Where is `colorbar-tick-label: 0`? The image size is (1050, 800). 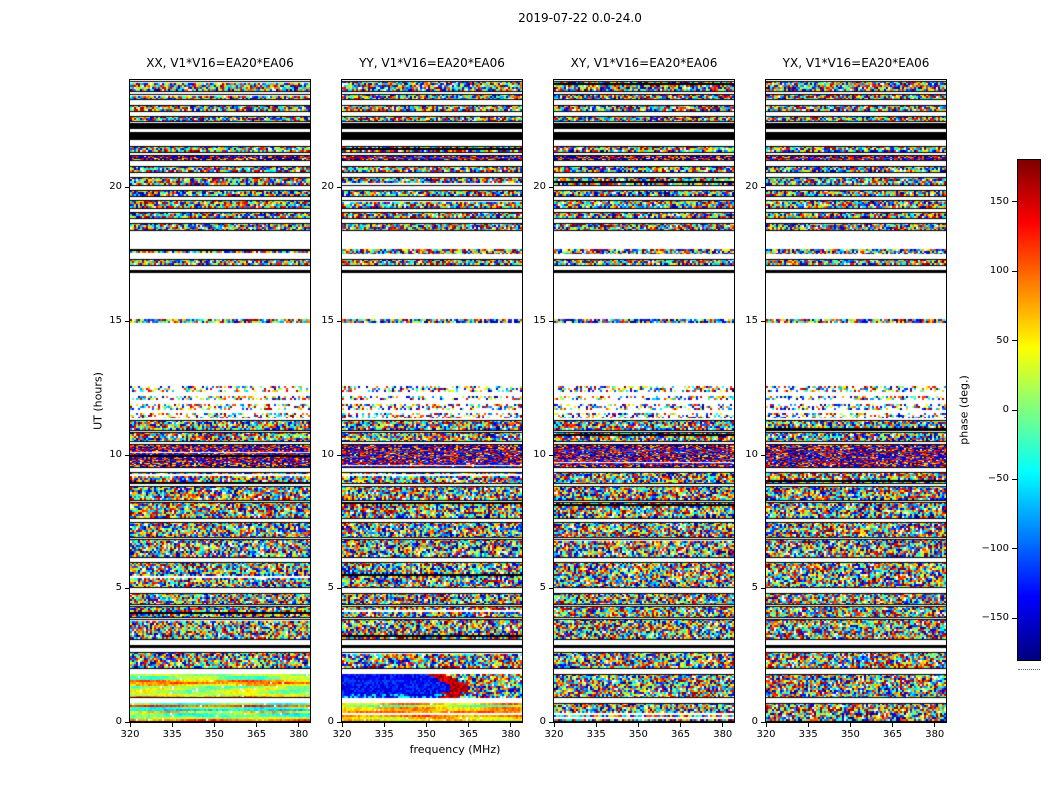
colorbar-tick-label: 0 is located at coordinates (1005, 409).